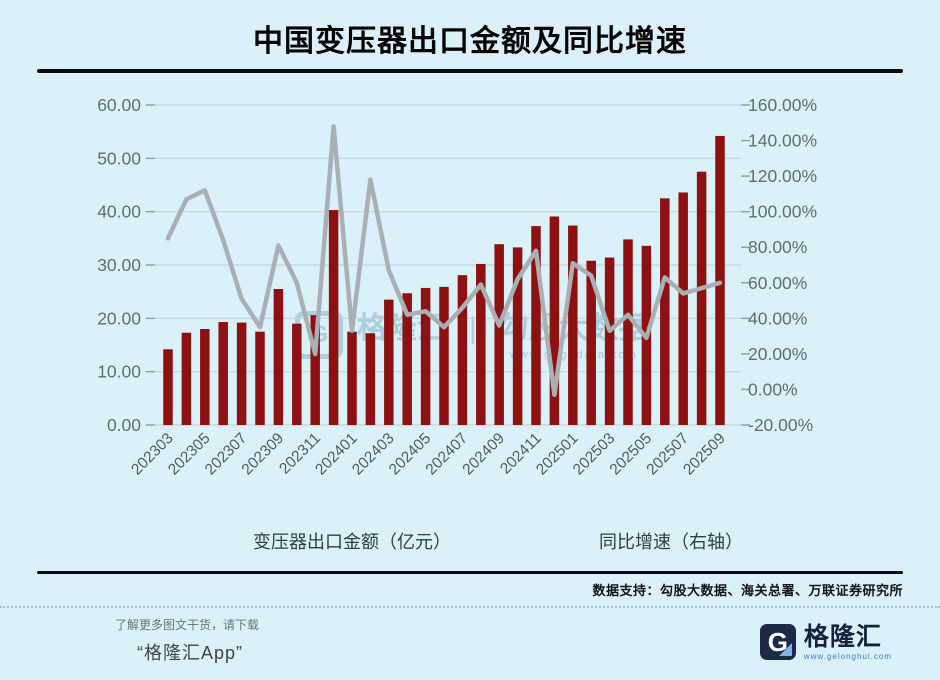 The image size is (940, 680). I want to click on left-axis-tick-label: 20.00, so click(119, 318).